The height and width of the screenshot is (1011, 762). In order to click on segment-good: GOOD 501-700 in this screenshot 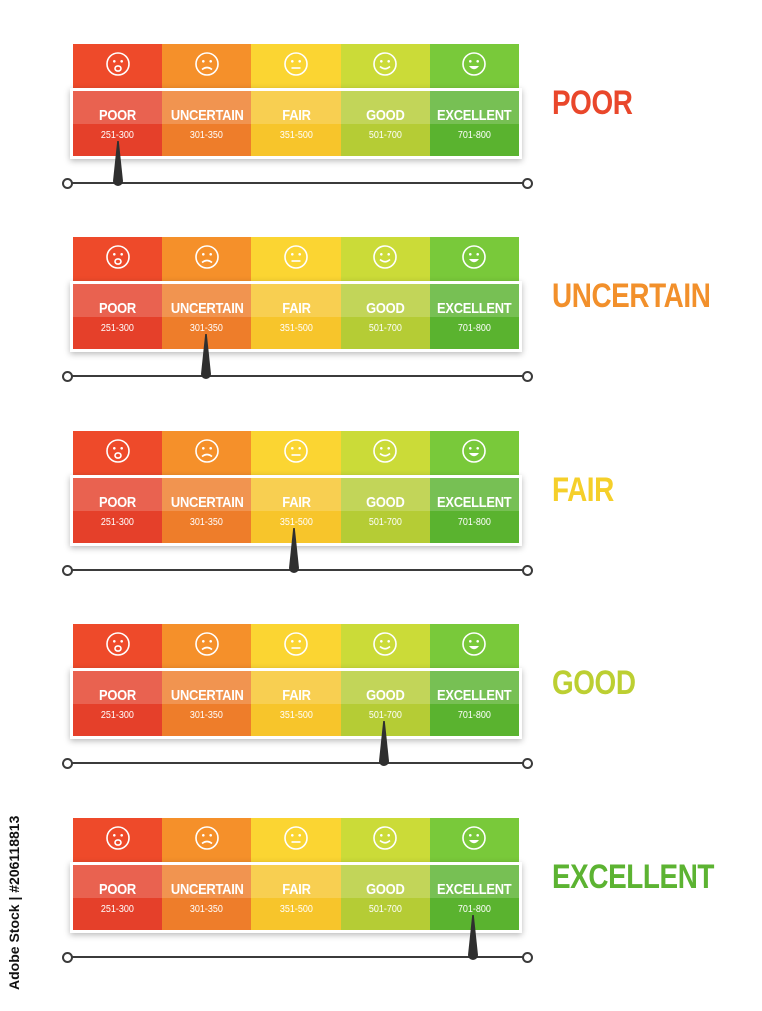, I will do `click(385, 123)`.